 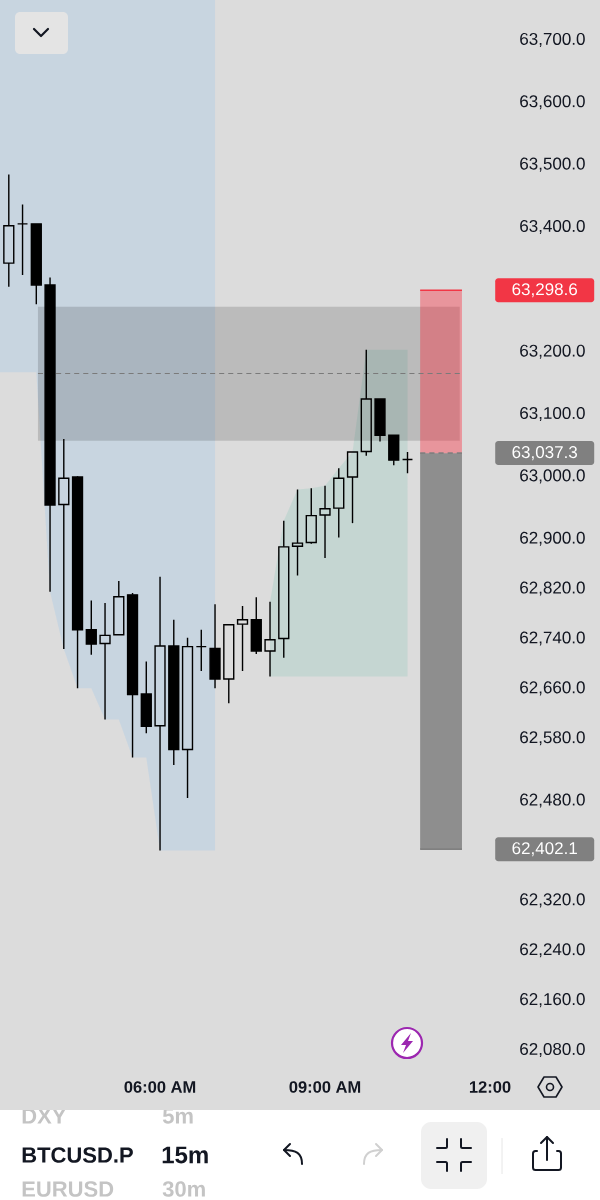 What do you see at coordinates (552, 900) in the screenshot?
I see `y-tick-label: 62,320.0` at bounding box center [552, 900].